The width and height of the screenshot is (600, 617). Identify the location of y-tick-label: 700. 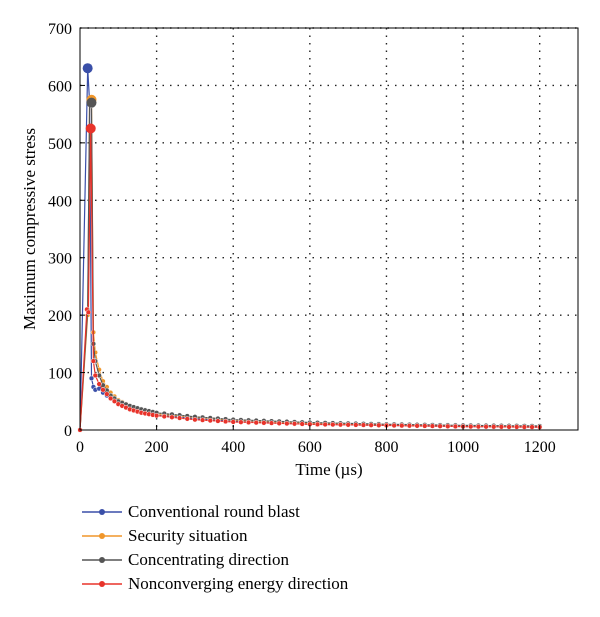
(60, 29).